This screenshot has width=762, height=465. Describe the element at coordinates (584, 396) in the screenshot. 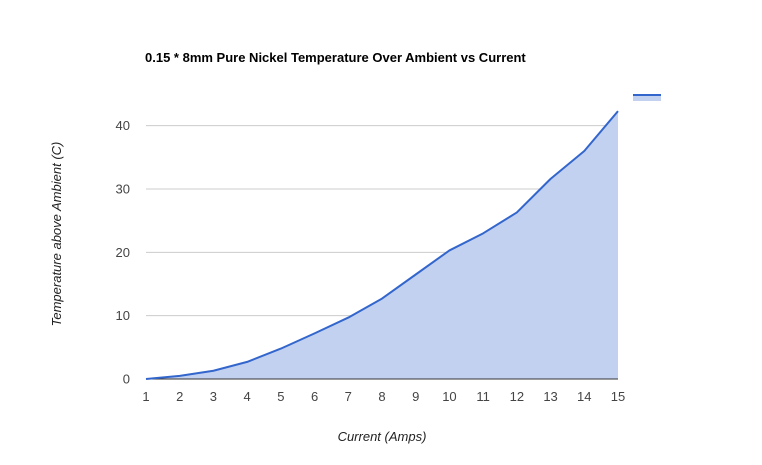

I see `x-tick-label: 14` at that location.